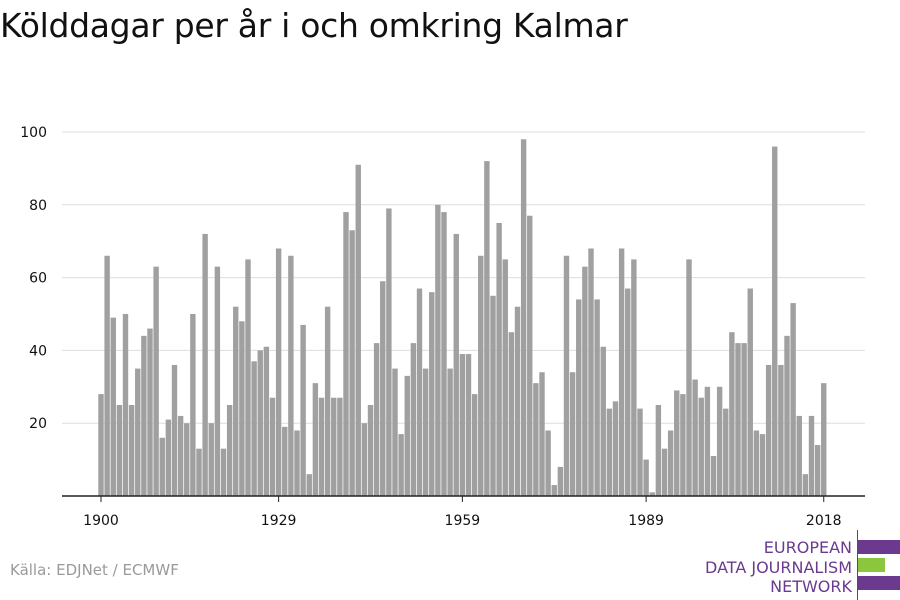 This screenshot has width=900, height=600. What do you see at coordinates (389, 352) in the screenshot?
I see `bar-1947` at bounding box center [389, 352].